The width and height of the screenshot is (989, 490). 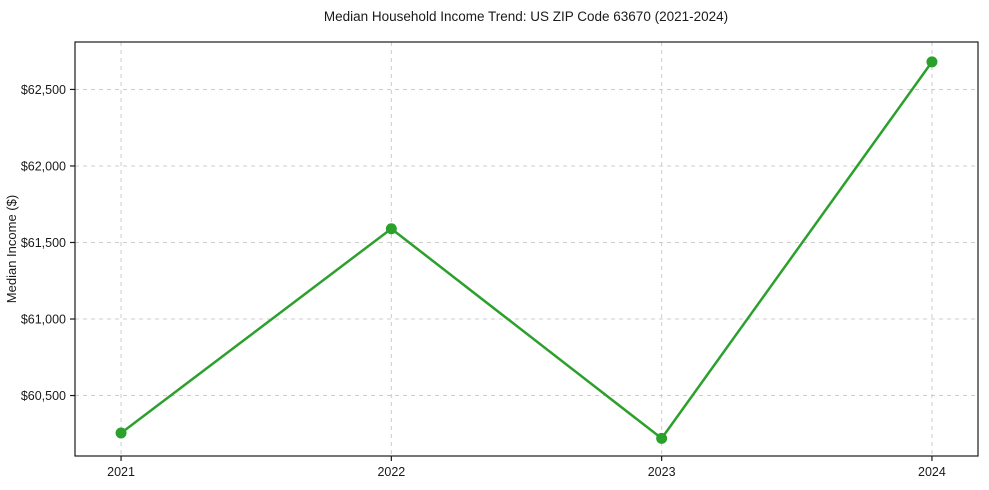 What do you see at coordinates (662, 472) in the screenshot?
I see `x-tick-label: 2023` at bounding box center [662, 472].